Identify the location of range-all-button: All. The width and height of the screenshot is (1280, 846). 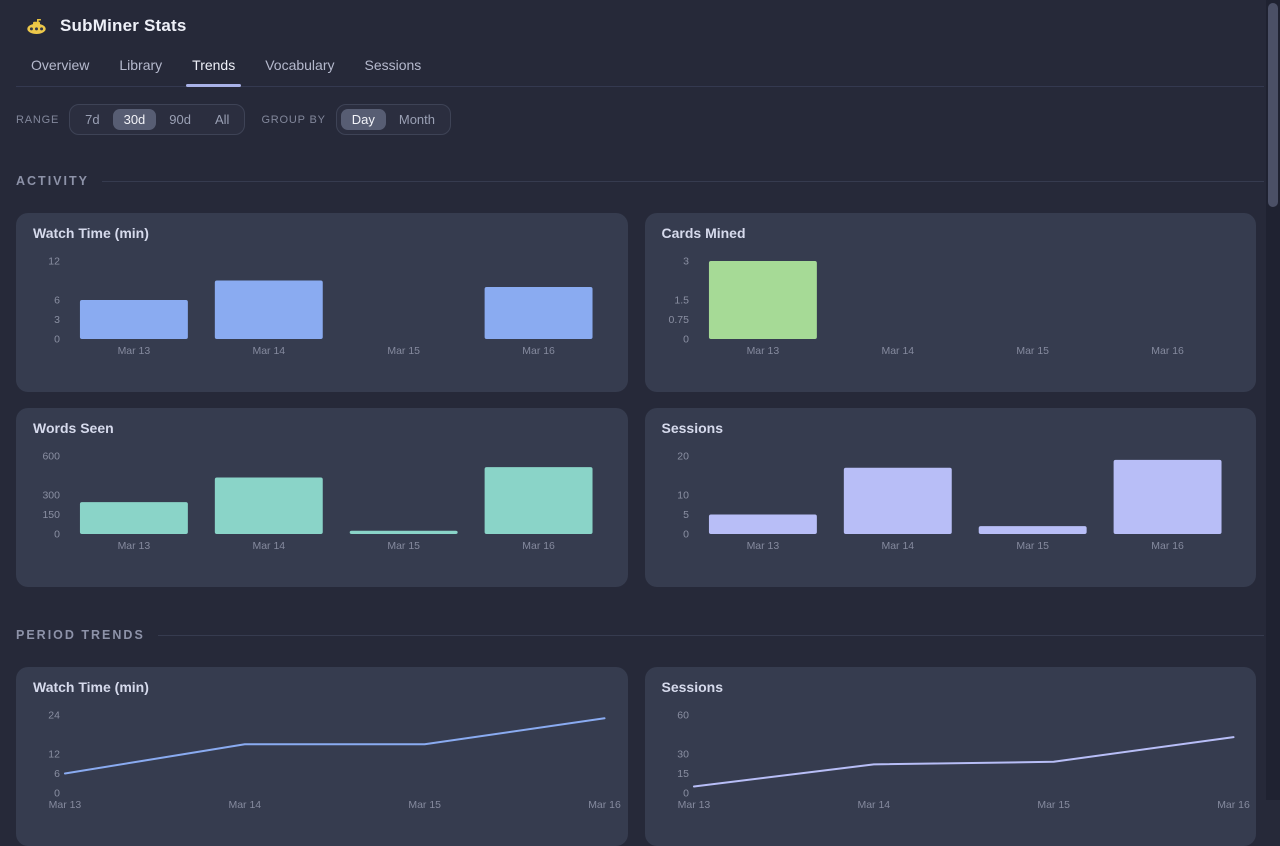
(222, 119).